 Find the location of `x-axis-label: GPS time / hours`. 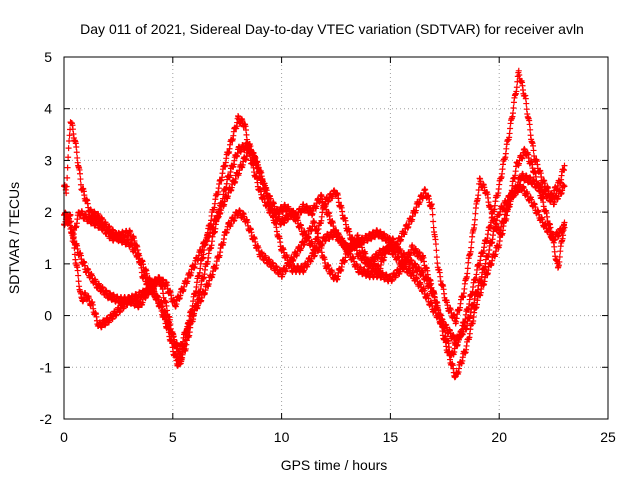

x-axis-label: GPS time / hours is located at coordinates (334, 465).